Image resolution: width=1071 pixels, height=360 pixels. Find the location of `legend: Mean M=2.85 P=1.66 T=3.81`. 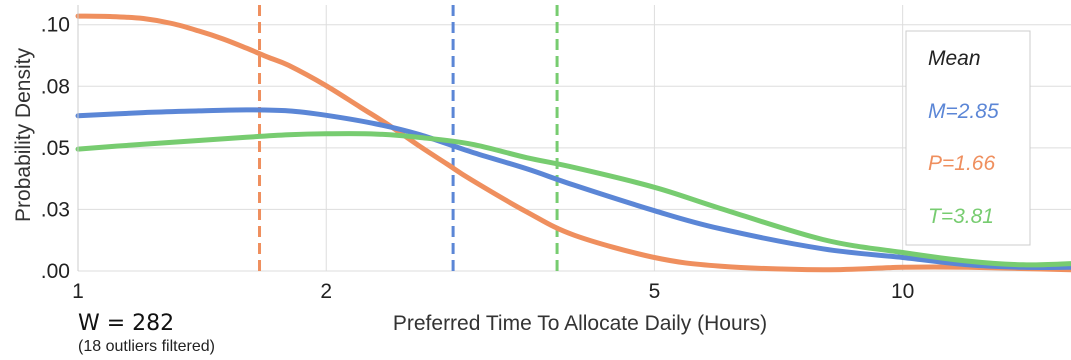

legend: Mean M=2.85 P=1.66 T=3.81 is located at coordinates (968, 138).